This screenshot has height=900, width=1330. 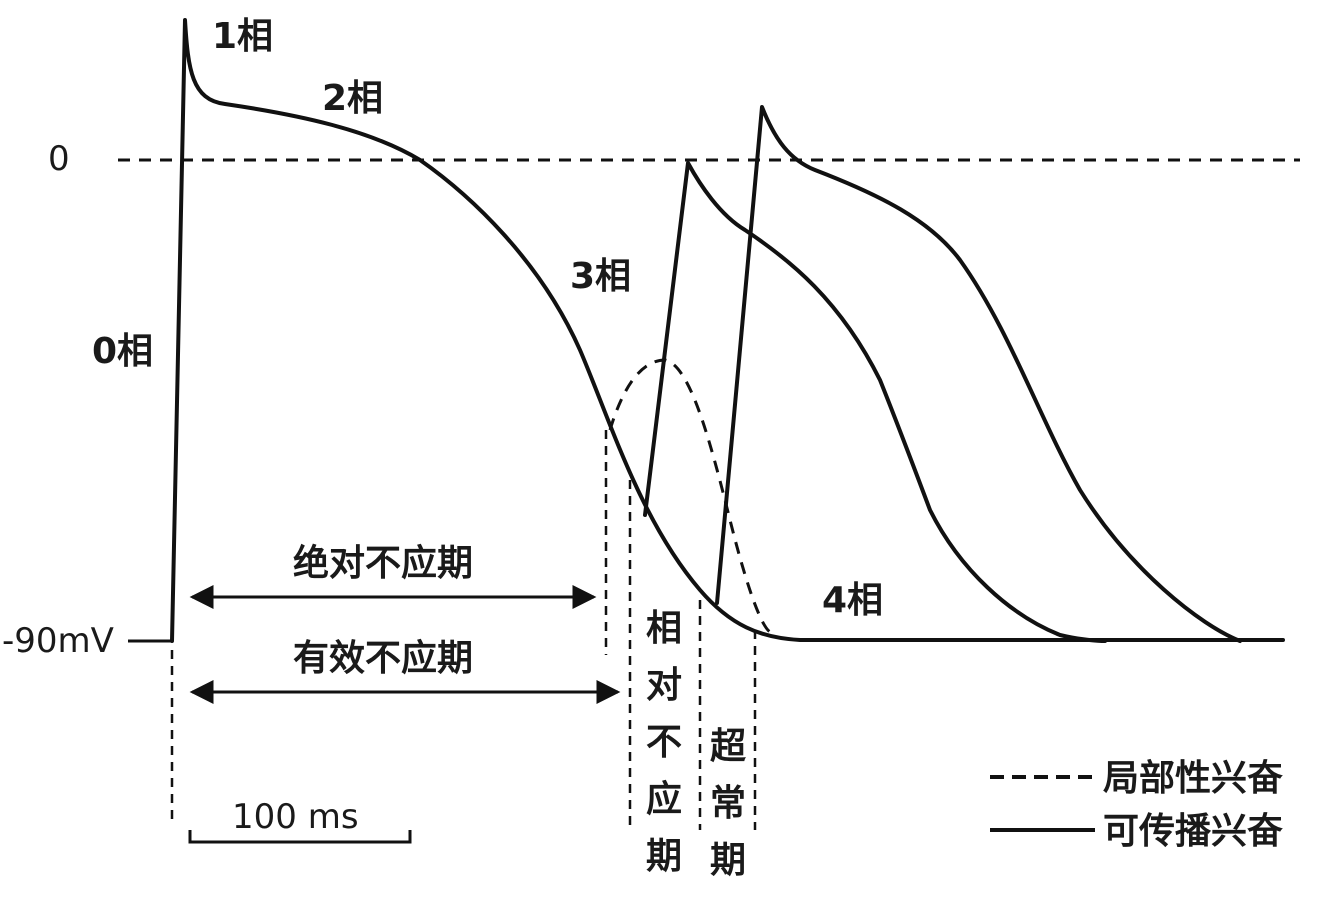 I want to click on legend-propagated-label: 可传播兴奋, so click(x=1193, y=831).